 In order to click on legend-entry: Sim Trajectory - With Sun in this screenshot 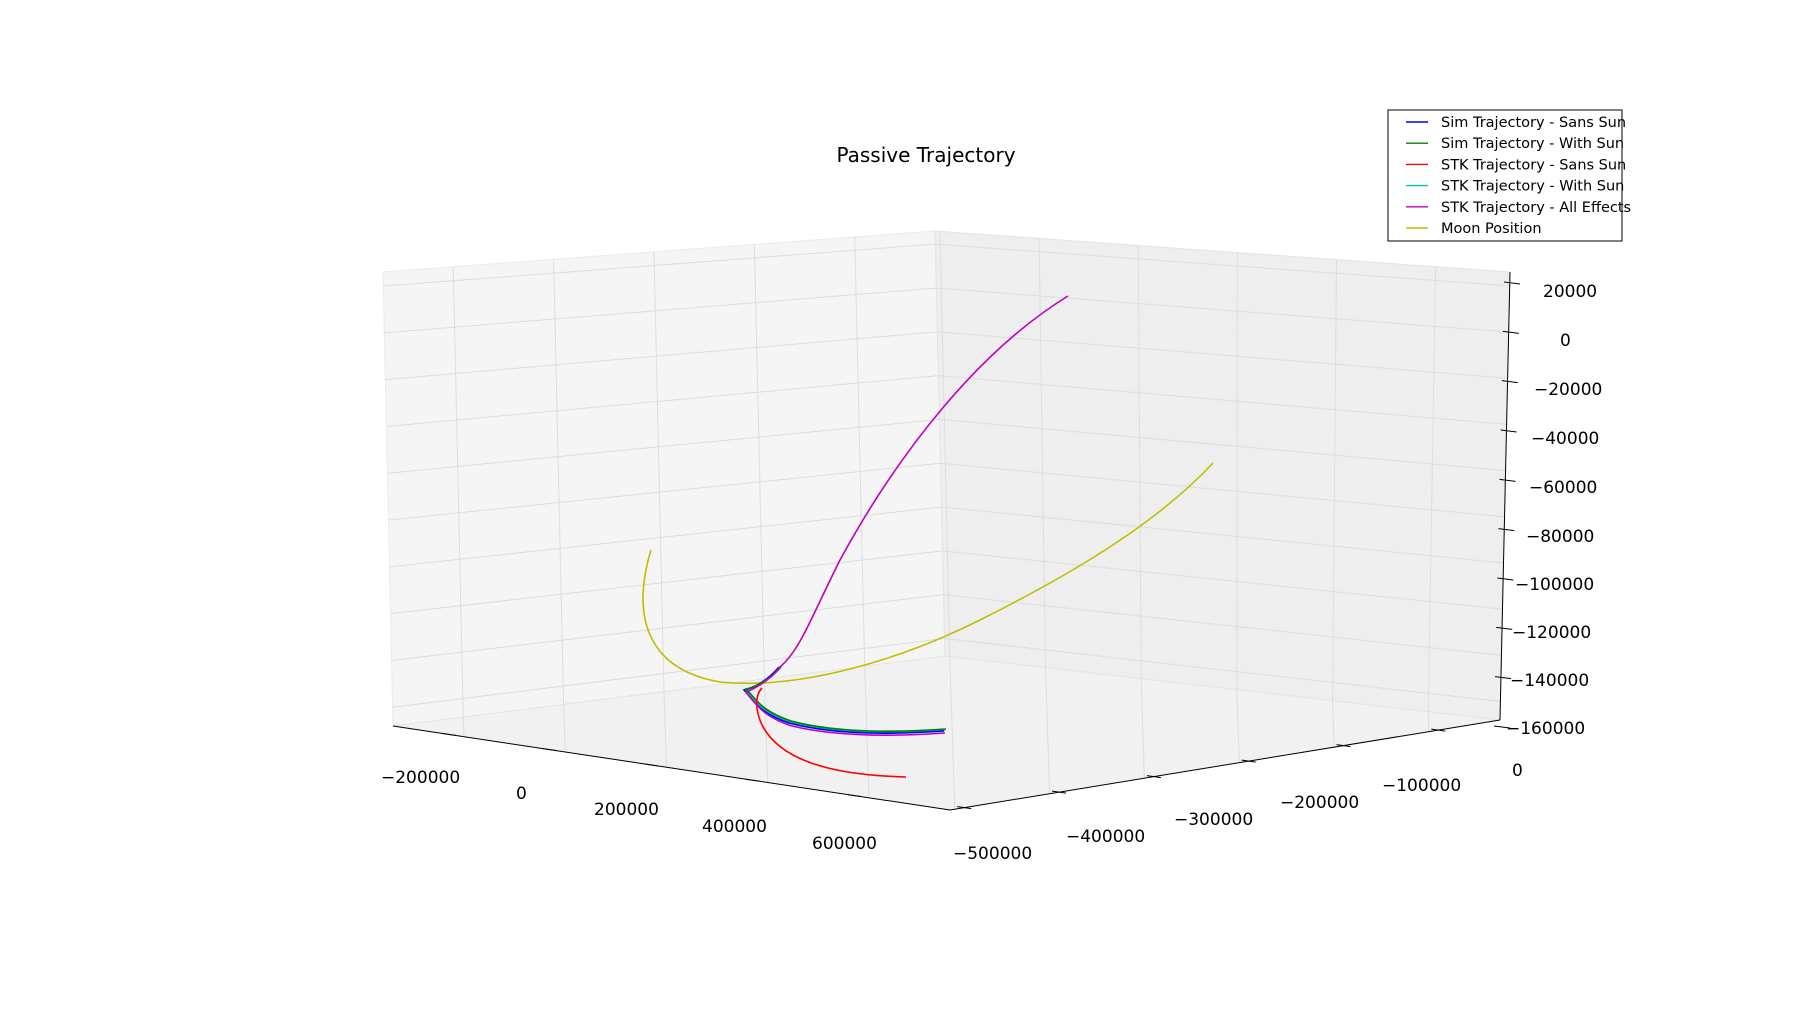, I will do `click(1515, 144)`.